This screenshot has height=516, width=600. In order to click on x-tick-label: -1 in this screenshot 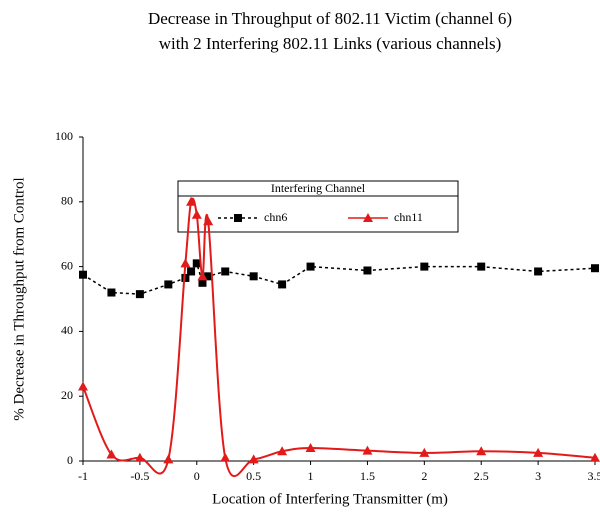, I will do `click(83, 476)`.